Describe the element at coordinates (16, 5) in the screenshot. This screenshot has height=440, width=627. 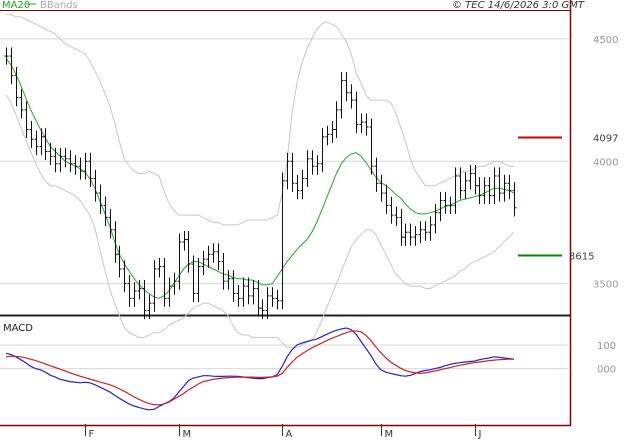
I see `ma20-legend: MA20` at that location.